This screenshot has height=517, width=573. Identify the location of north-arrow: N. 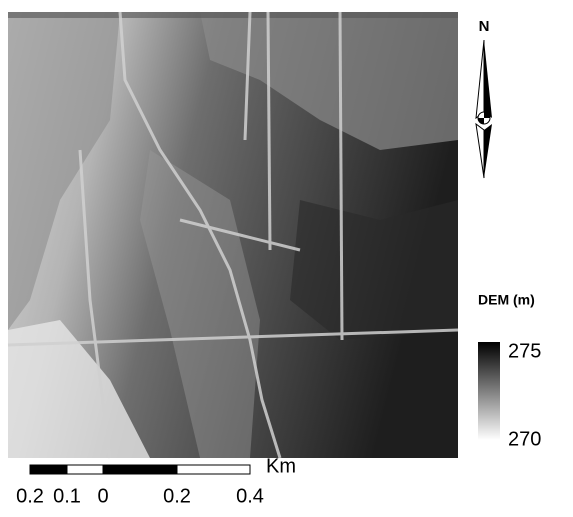
(483, 98).